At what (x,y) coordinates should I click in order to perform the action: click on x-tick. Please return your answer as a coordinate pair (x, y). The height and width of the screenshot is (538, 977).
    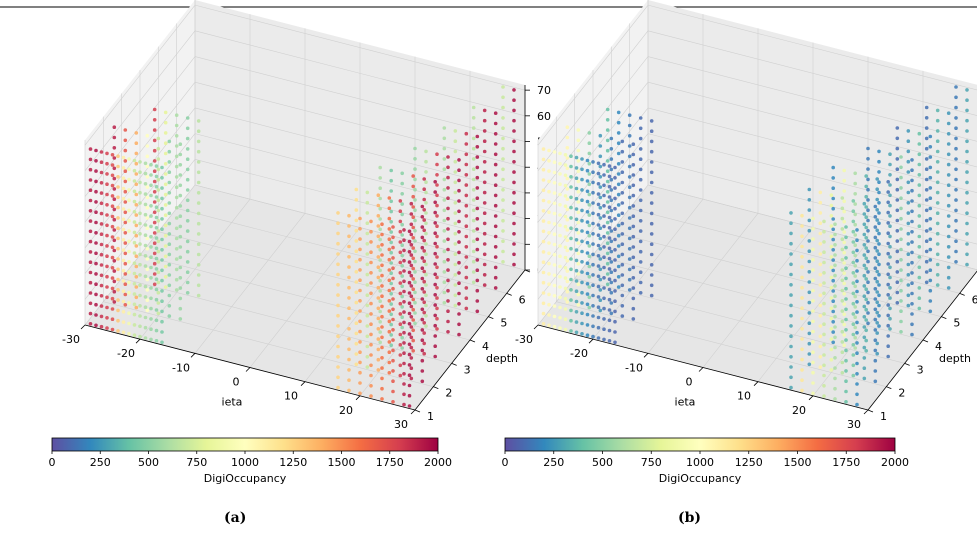
    Looking at the image, I should click on (536, 327).